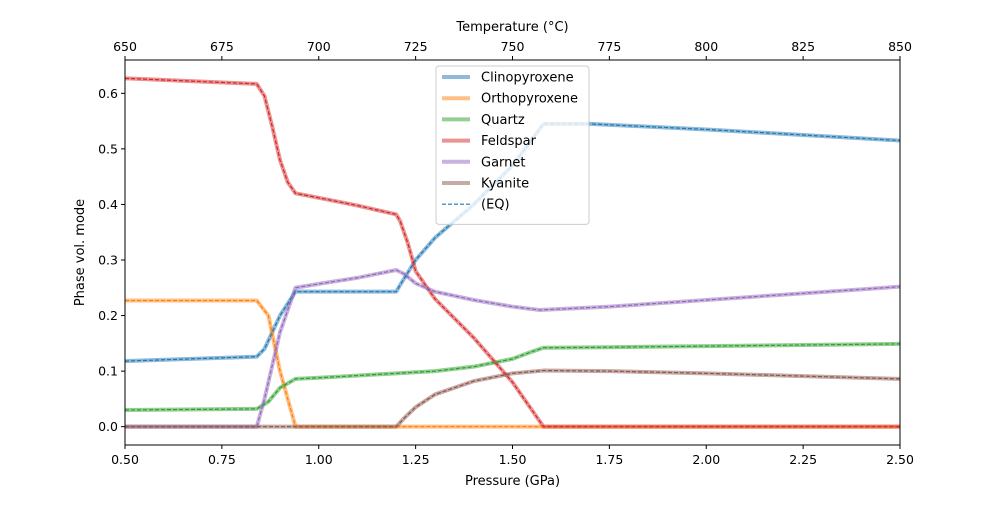 This screenshot has height=505, width=1000. Describe the element at coordinates (319, 459) in the screenshot. I see `x-tick-label: 1.00` at that location.